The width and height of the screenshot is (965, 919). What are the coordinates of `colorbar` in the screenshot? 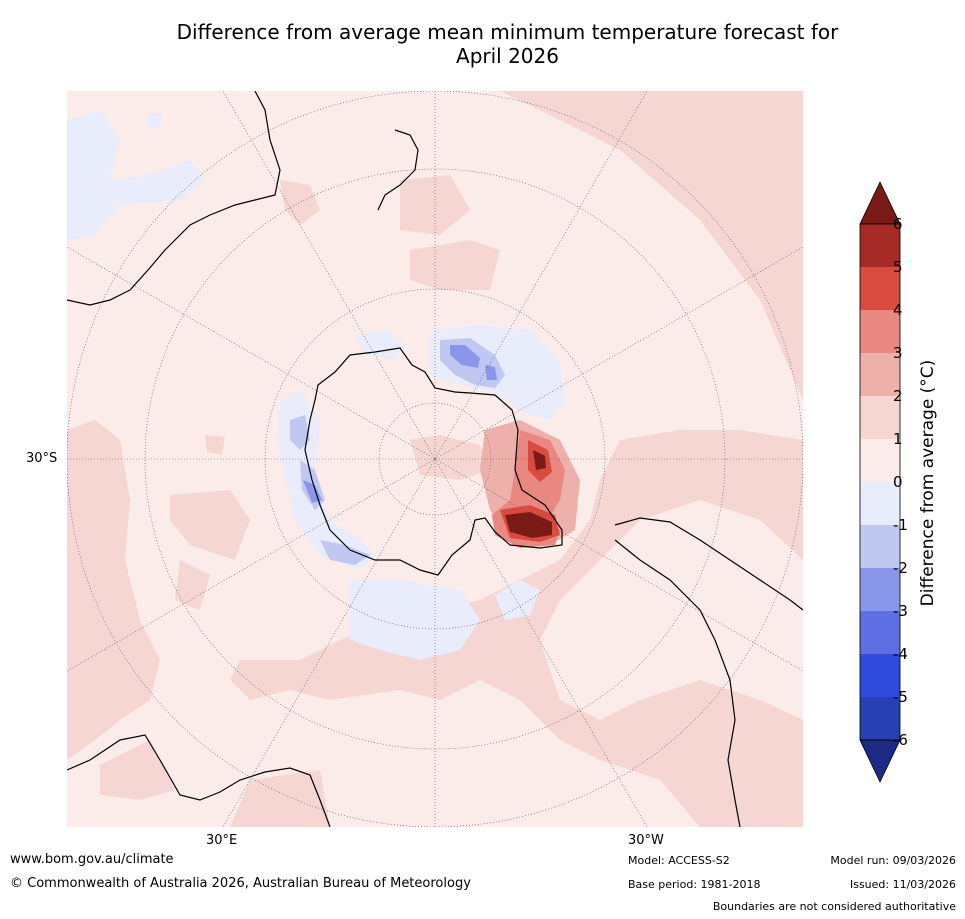 It's located at (880, 482).